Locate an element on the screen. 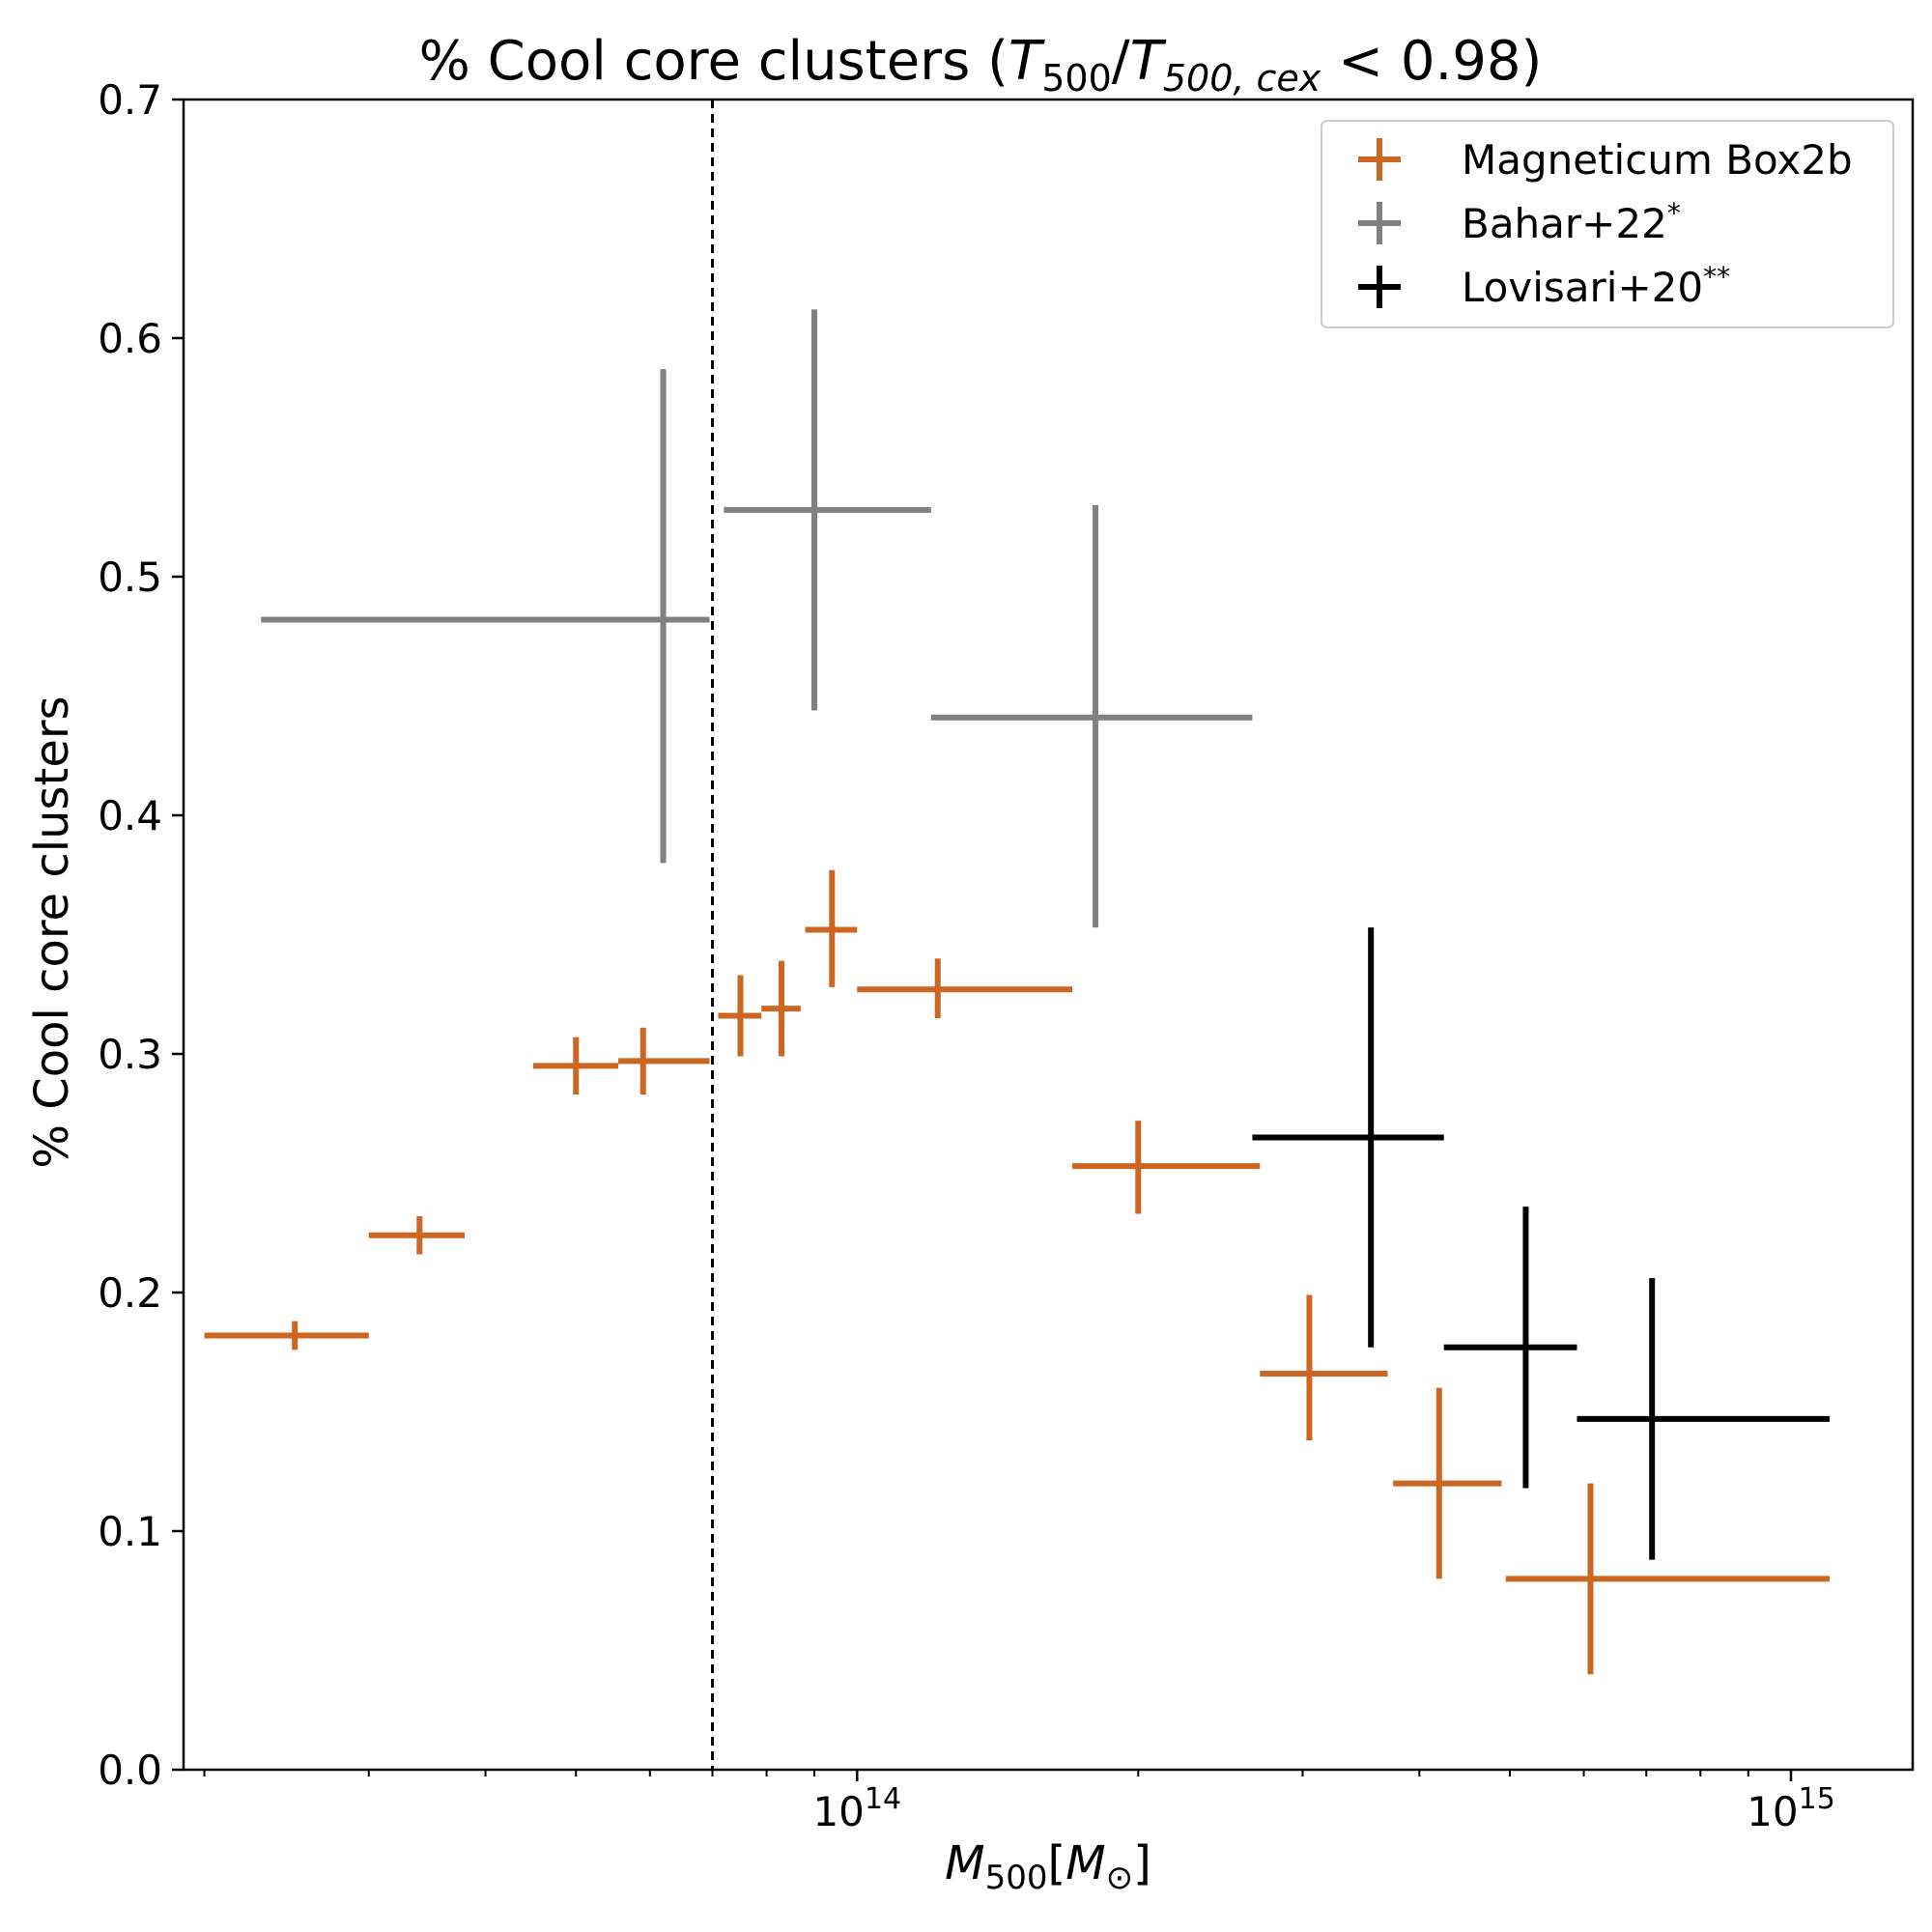 This screenshot has width=1932, height=1932. x-axis: 1014 1015 is located at coordinates (1019, 1802).